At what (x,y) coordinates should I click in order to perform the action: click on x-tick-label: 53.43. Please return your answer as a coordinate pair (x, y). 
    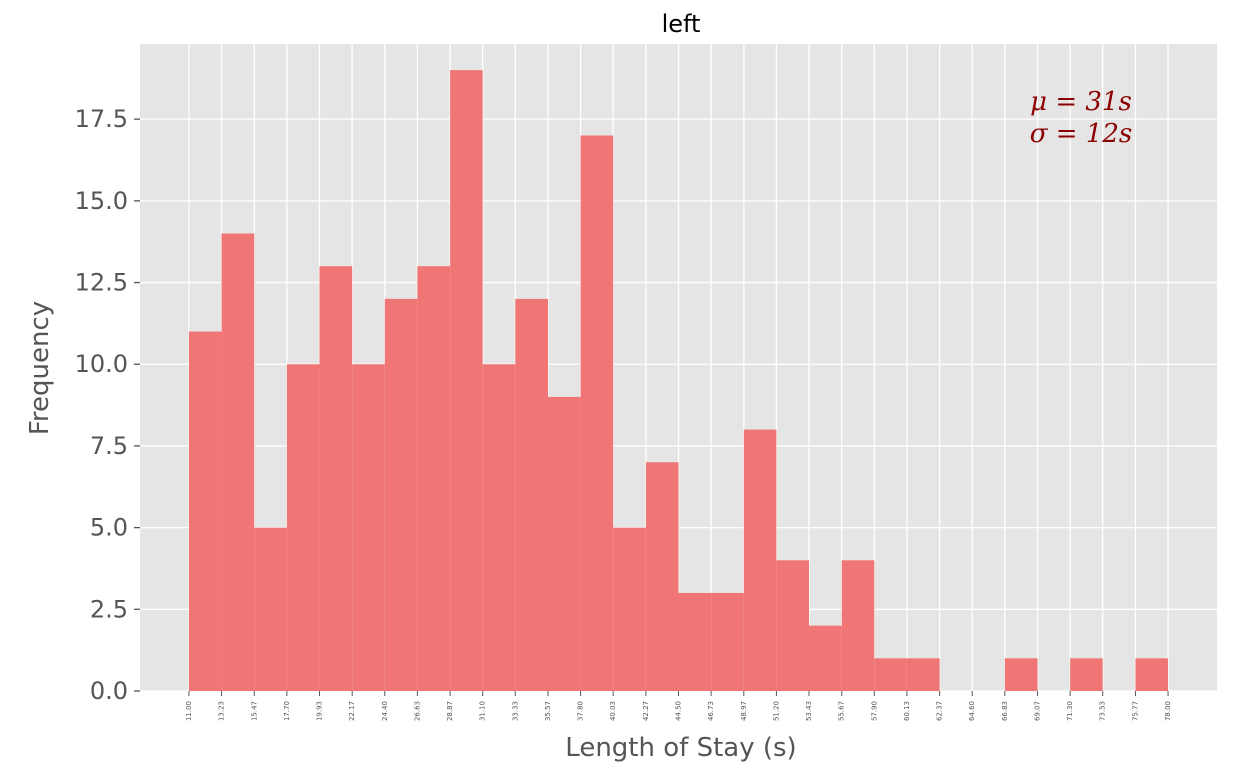
    Looking at the image, I should click on (809, 711).